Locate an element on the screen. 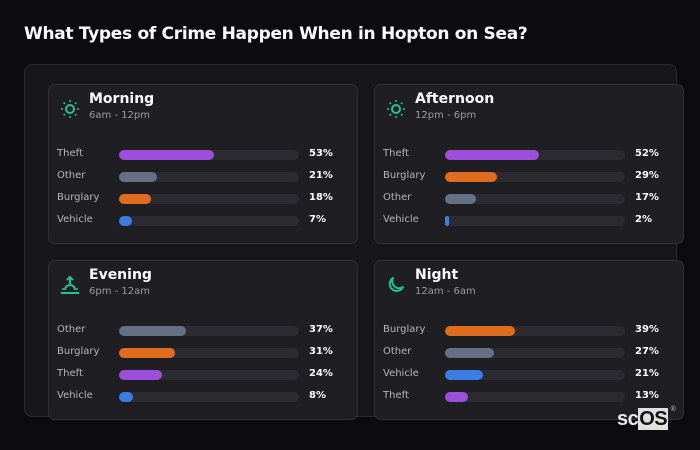 The image size is (700, 450). bar-value: 29% is located at coordinates (647, 175).